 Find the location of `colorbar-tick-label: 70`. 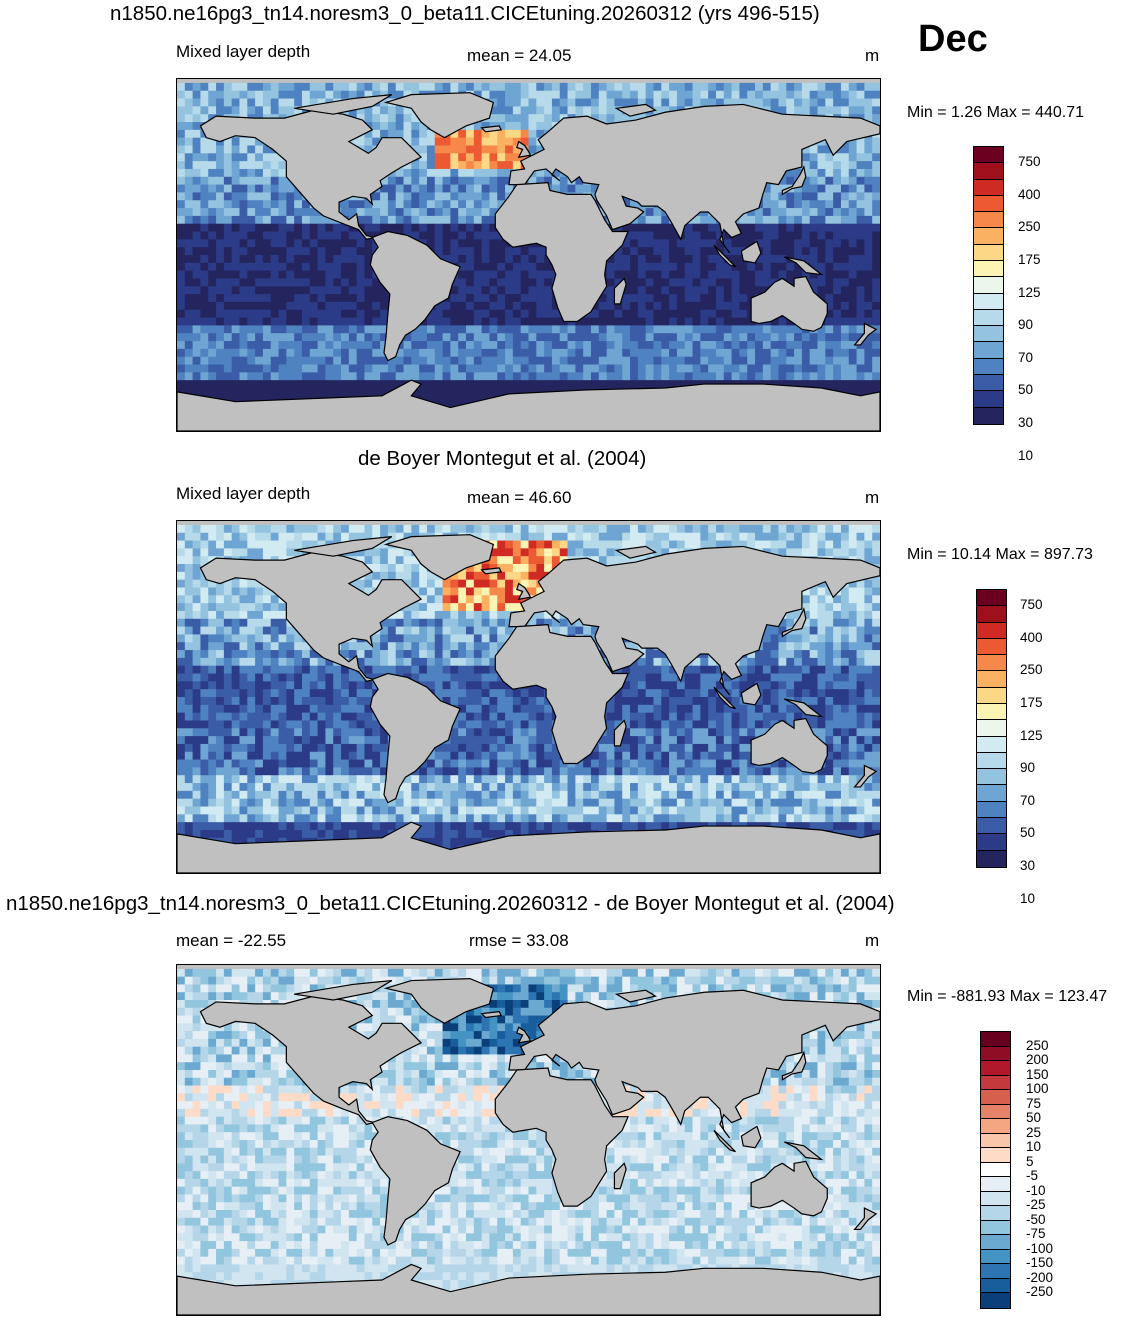

colorbar-tick-label: 70 is located at coordinates (1026, 357).